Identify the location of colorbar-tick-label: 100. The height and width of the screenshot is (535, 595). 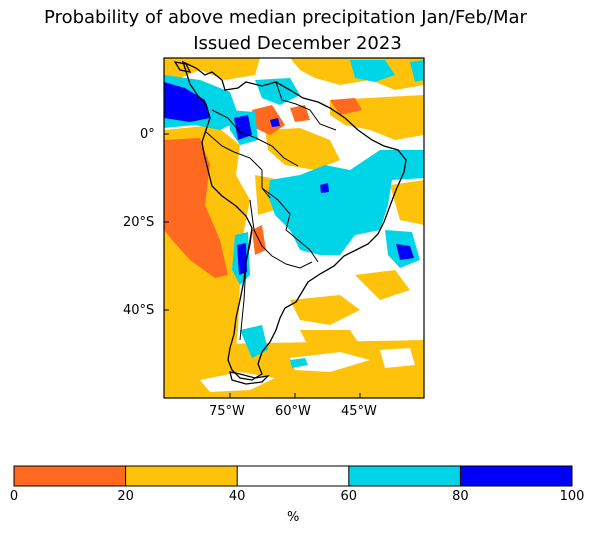
(572, 496).